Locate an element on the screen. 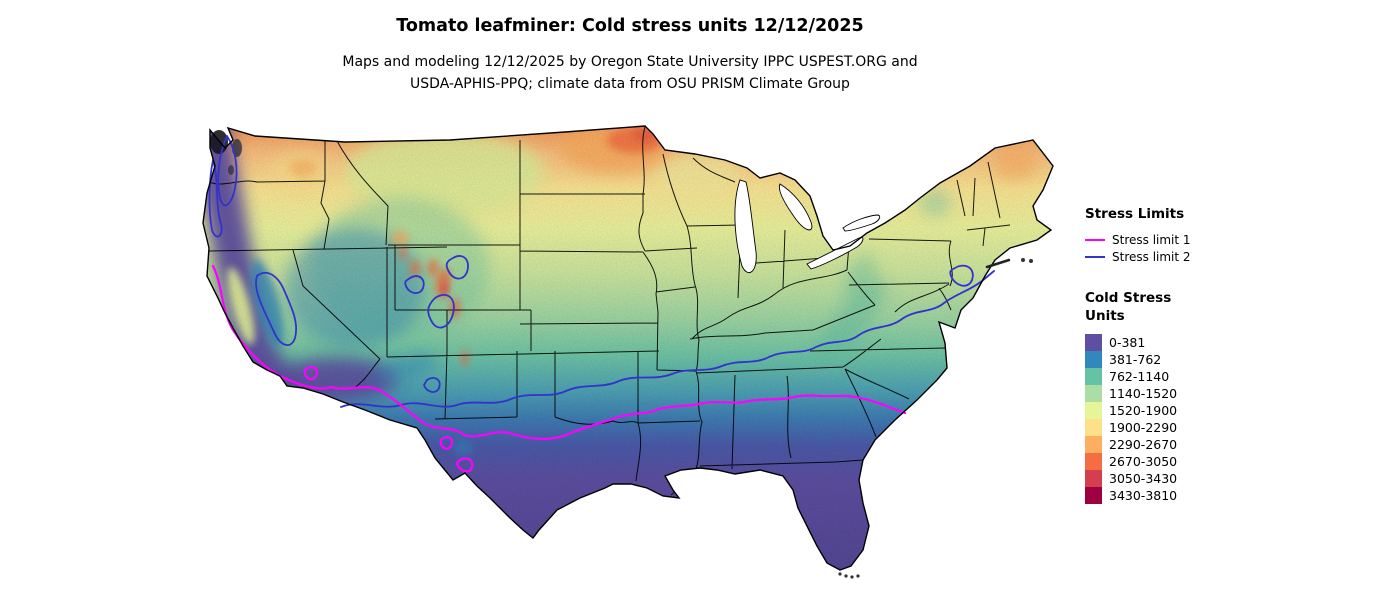 The image size is (1400, 594). legend-class-label: 381-762 is located at coordinates (1135, 359).